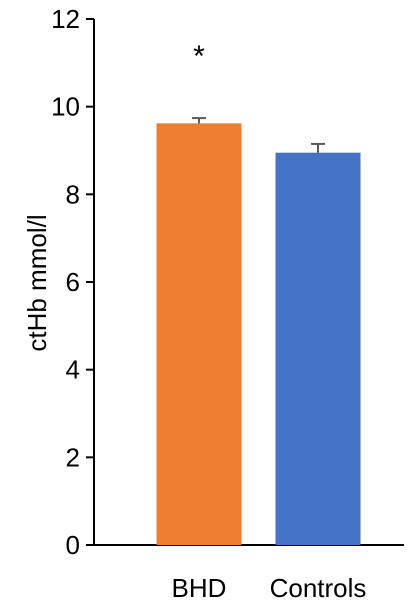  What do you see at coordinates (73, 194) in the screenshot?
I see `y-tick-label: 8` at bounding box center [73, 194].